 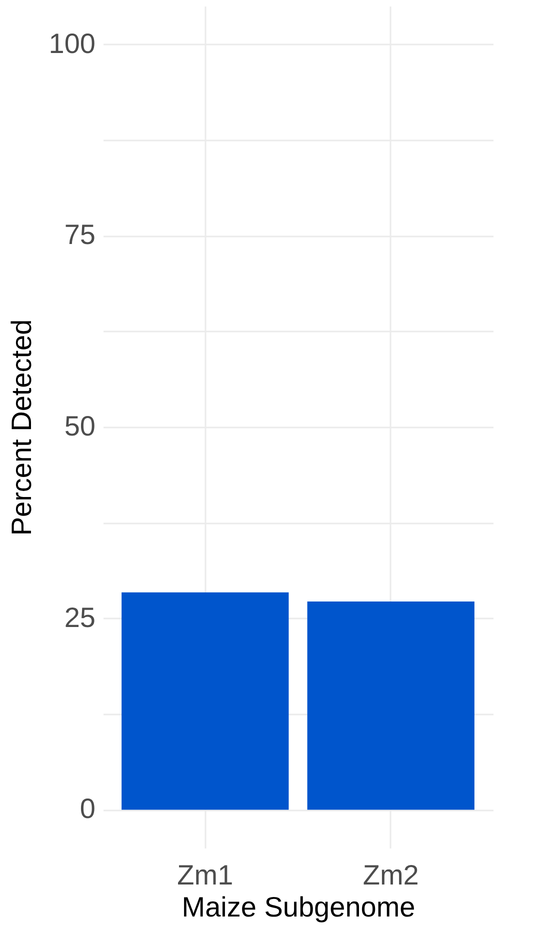 I want to click on x-axis-title: Maize Subgenome, so click(x=299, y=907).